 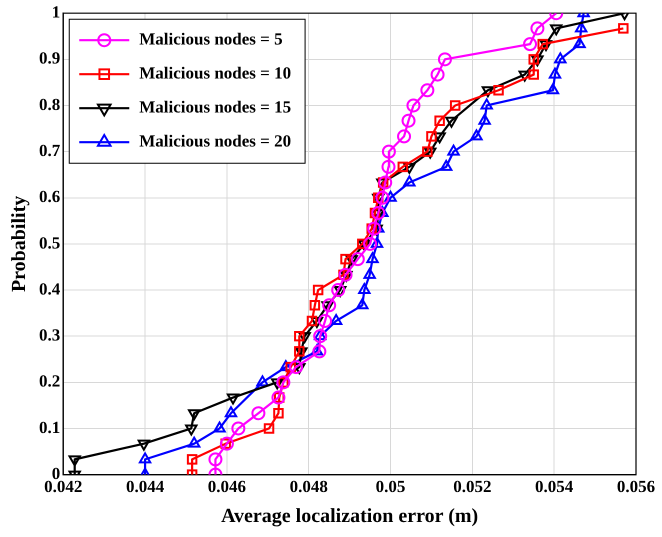 I want to click on legend-label: Malicious nodes = 15, so click(x=215, y=107).